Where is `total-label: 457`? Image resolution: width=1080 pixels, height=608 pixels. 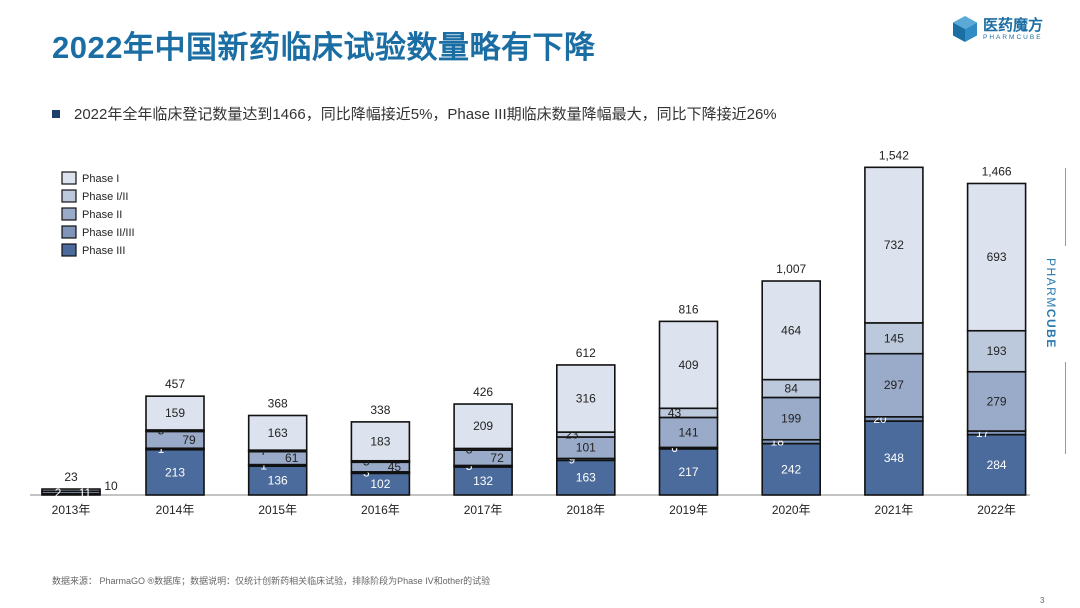
total-label: 457 is located at coordinates (175, 384).